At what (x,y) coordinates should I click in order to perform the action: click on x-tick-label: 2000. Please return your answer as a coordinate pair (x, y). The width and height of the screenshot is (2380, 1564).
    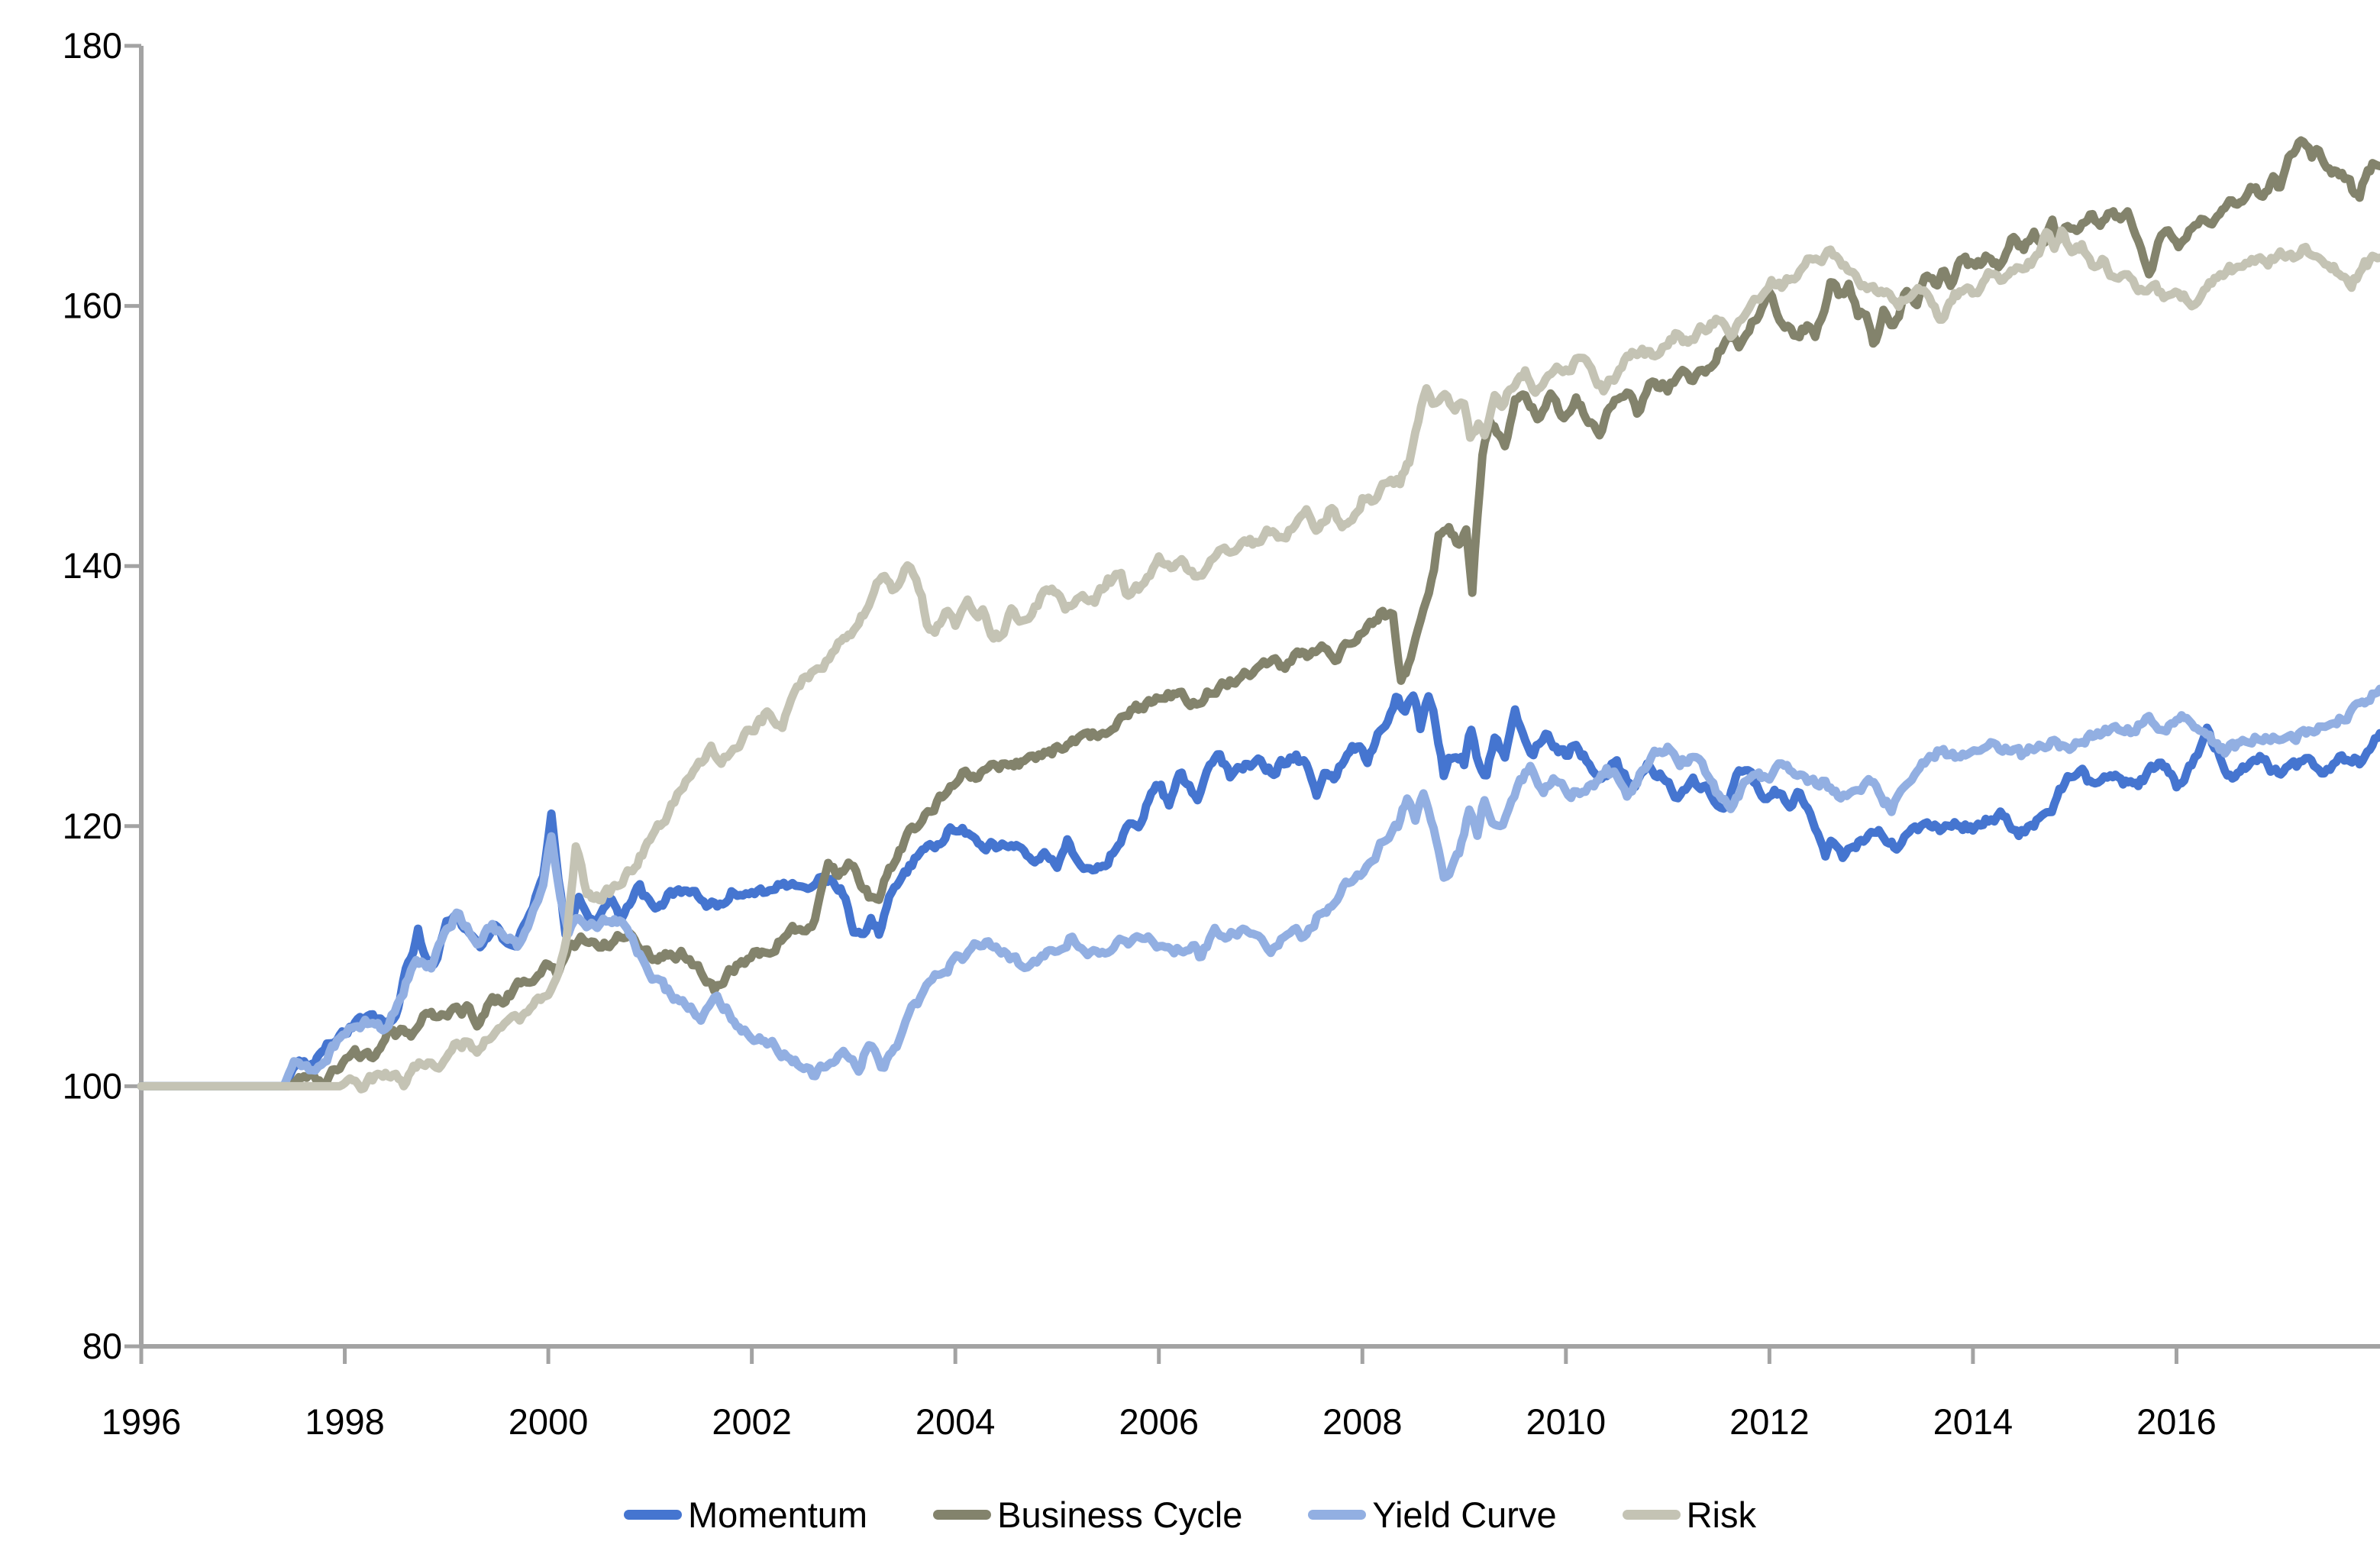
    Looking at the image, I should click on (549, 1422).